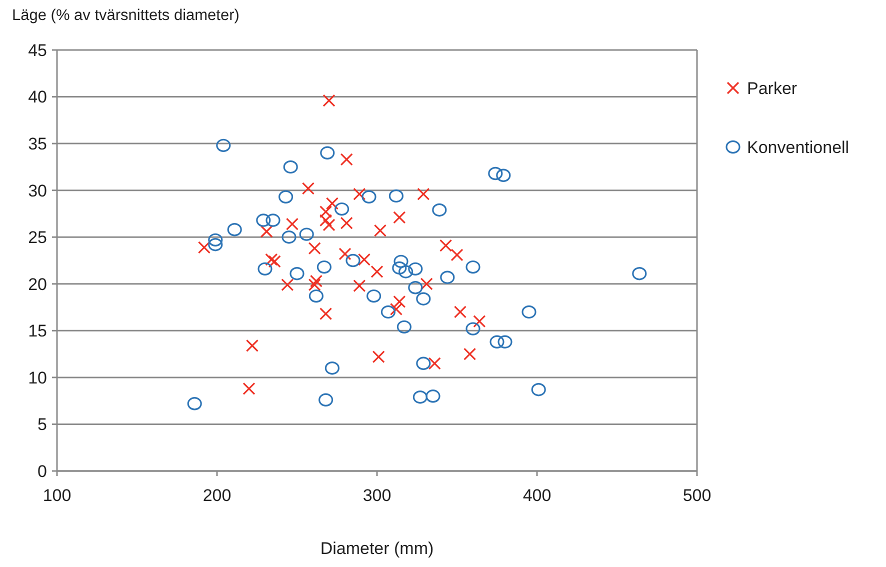 The height and width of the screenshot is (567, 886). Describe the element at coordinates (697, 495) in the screenshot. I see `x-tick-label: 500` at that location.